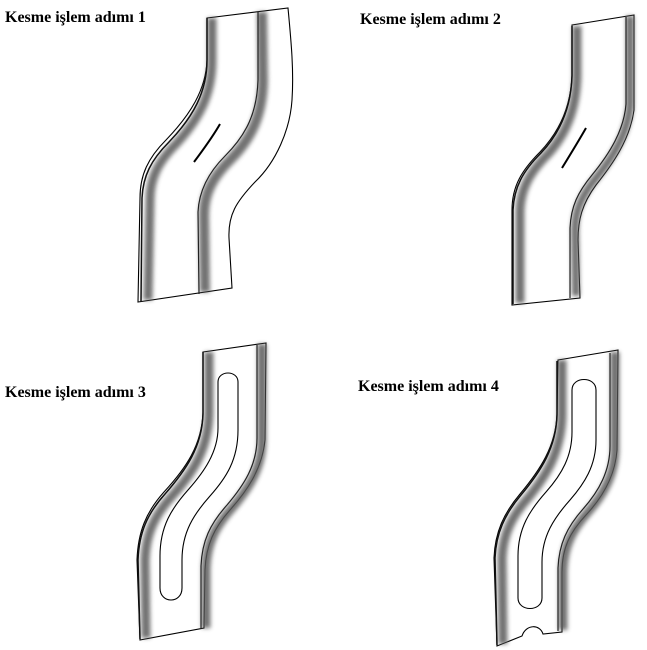 The width and height of the screenshot is (647, 650). Describe the element at coordinates (428, 386) in the screenshot. I see `step-4-caption: Kesme işlem adımı 4` at that location.